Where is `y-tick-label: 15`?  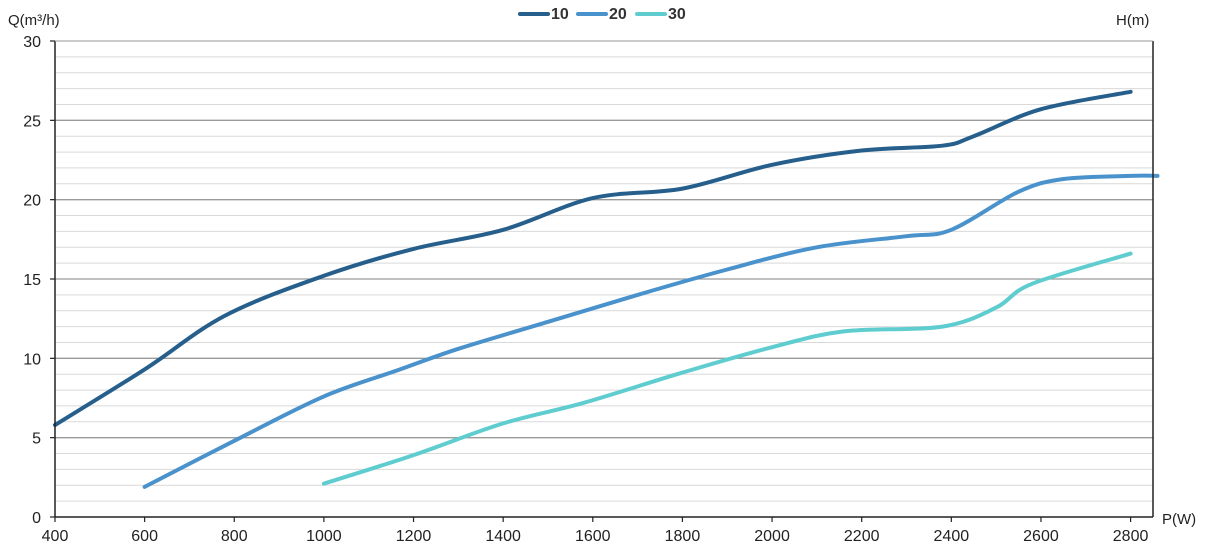 y-tick-label: 15 is located at coordinates (32, 280).